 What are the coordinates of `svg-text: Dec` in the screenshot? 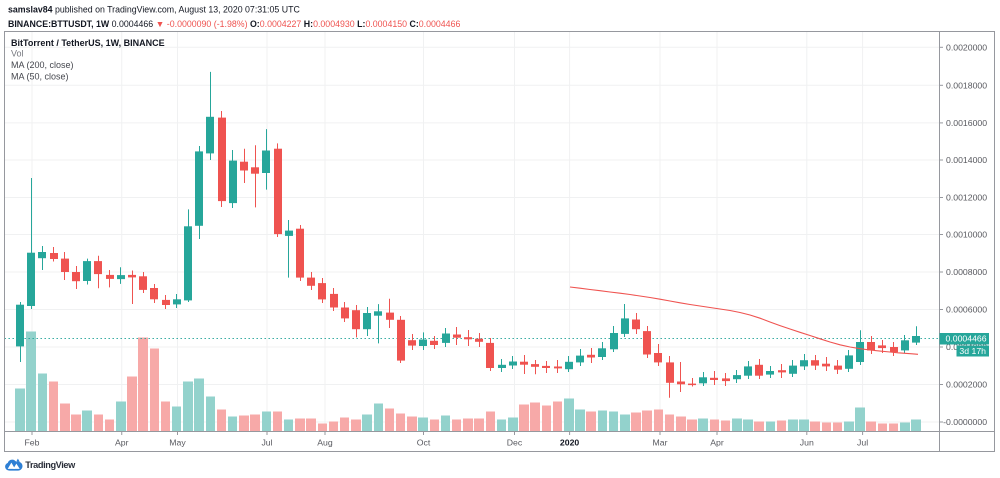 It's located at (515, 443).